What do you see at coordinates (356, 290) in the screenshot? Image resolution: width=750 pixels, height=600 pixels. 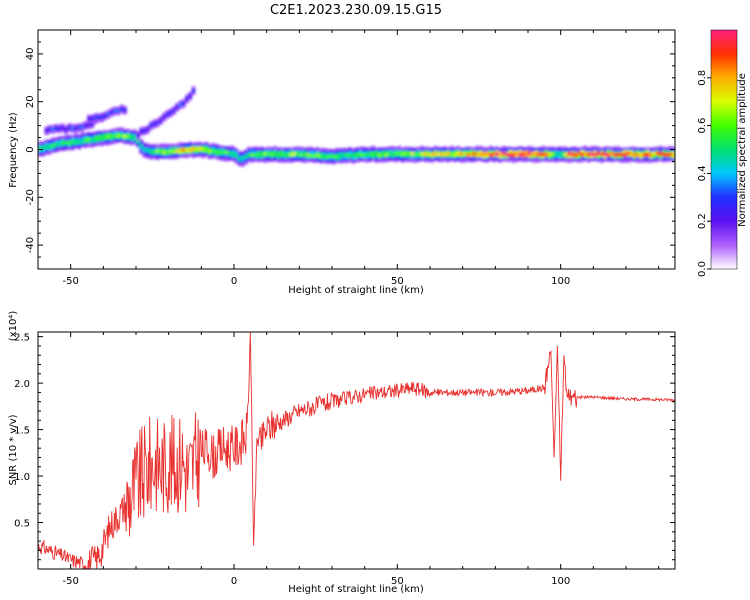 I see `spectrogram-x-axis-label: Height of straight line (km)` at bounding box center [356, 290].